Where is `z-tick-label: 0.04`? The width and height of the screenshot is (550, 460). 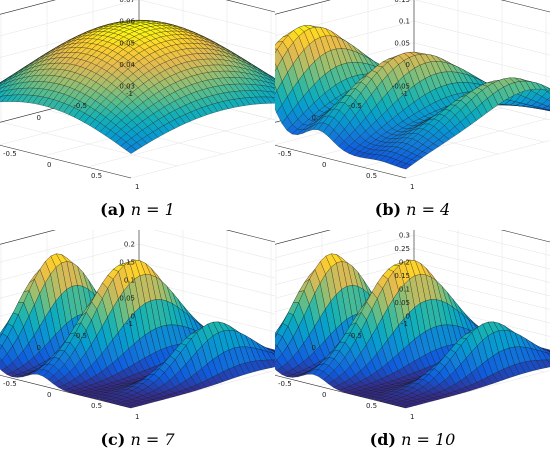 z-tick-label: 0.04 is located at coordinates (127, 65).